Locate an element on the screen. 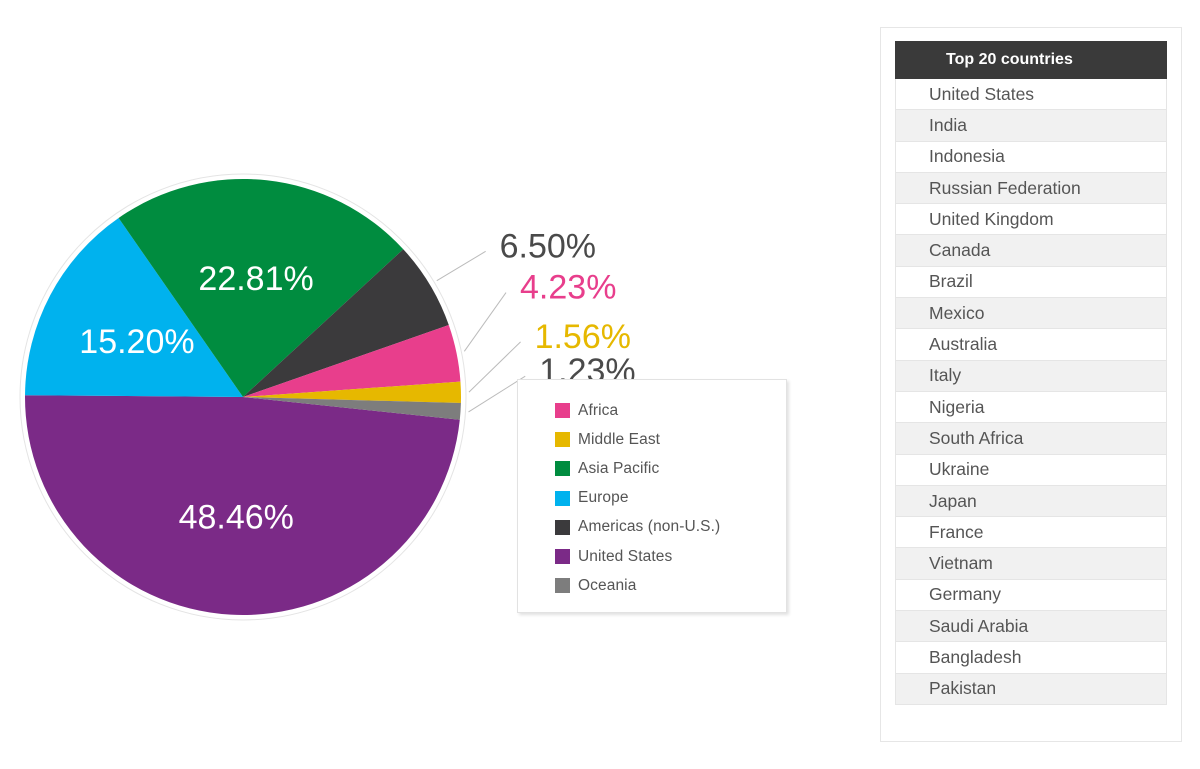  legend-label: Americas (non-U.S.) is located at coordinates (649, 527).